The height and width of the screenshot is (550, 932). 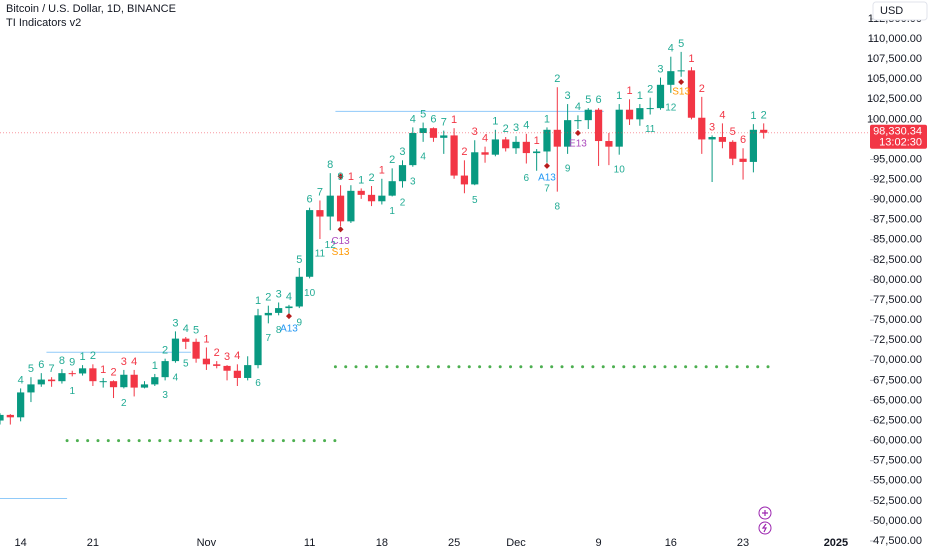 I want to click on y-tick-label: 87,500.00, so click(x=897, y=220).